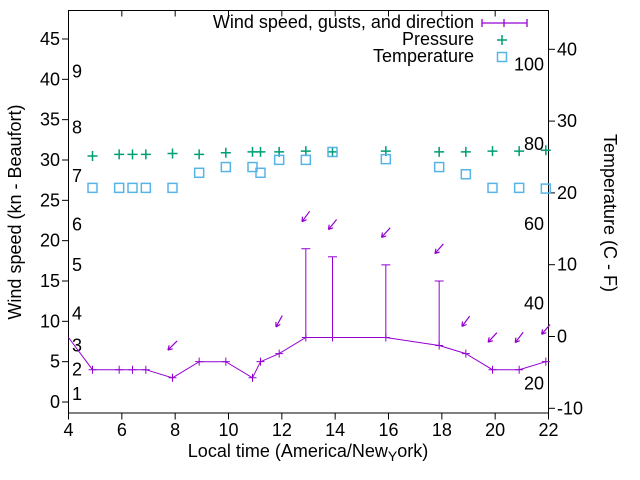 The width and height of the screenshot is (640, 480). I want to click on x-tick-label: 10, so click(228, 430).